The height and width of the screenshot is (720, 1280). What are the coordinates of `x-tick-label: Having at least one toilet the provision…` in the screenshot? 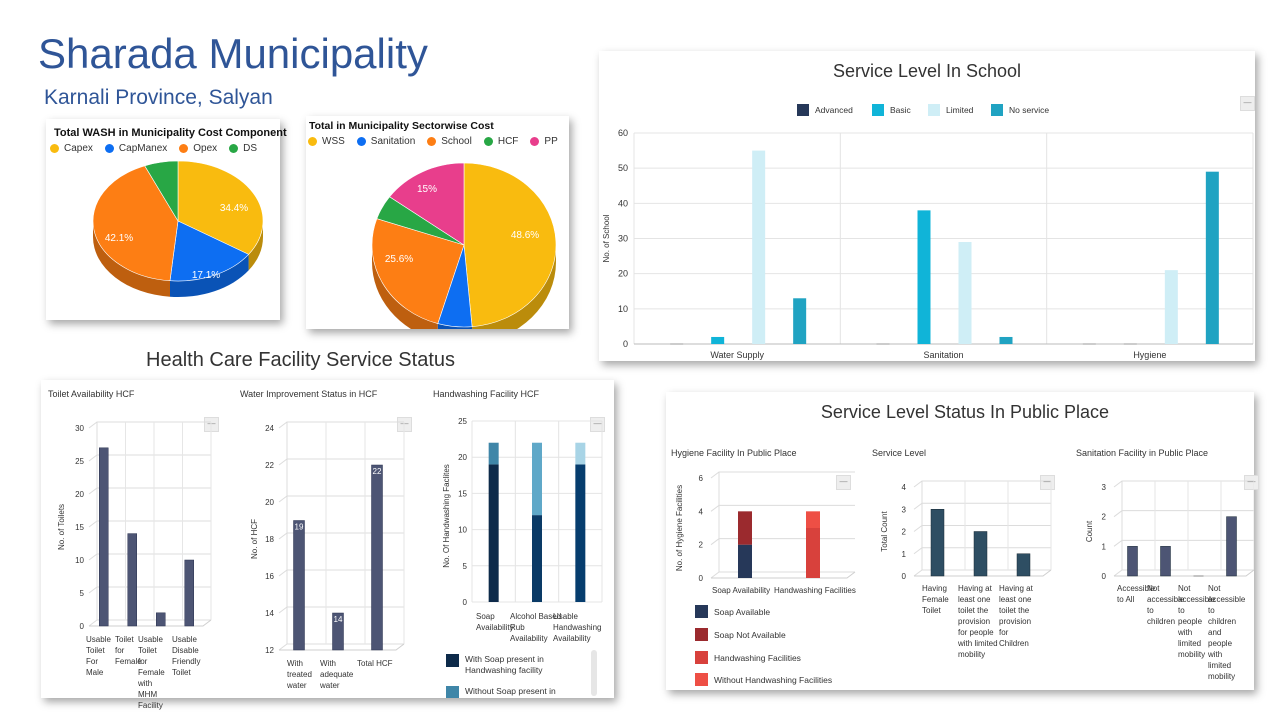 It's located at (978, 621).